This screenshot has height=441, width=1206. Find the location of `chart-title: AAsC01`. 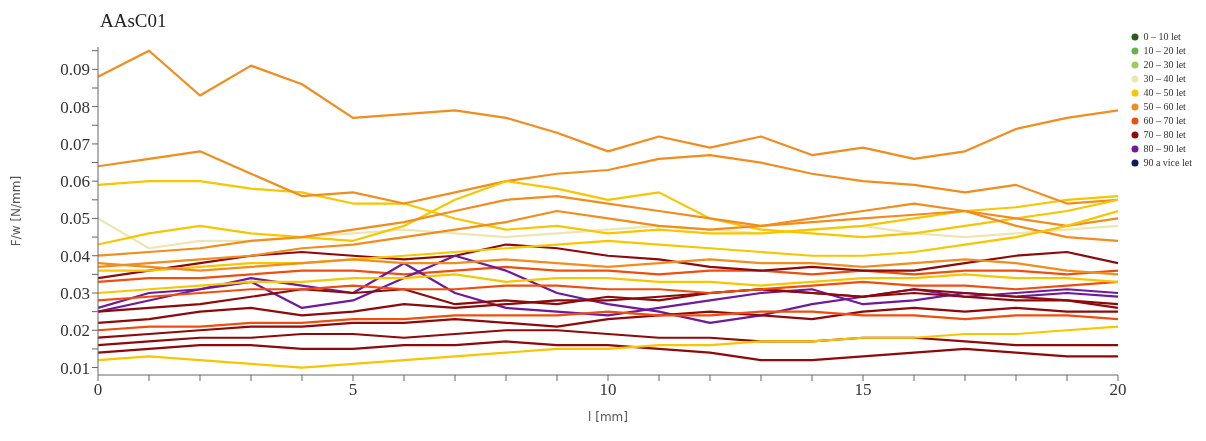

chart-title: AAsC01 is located at coordinates (133, 21).